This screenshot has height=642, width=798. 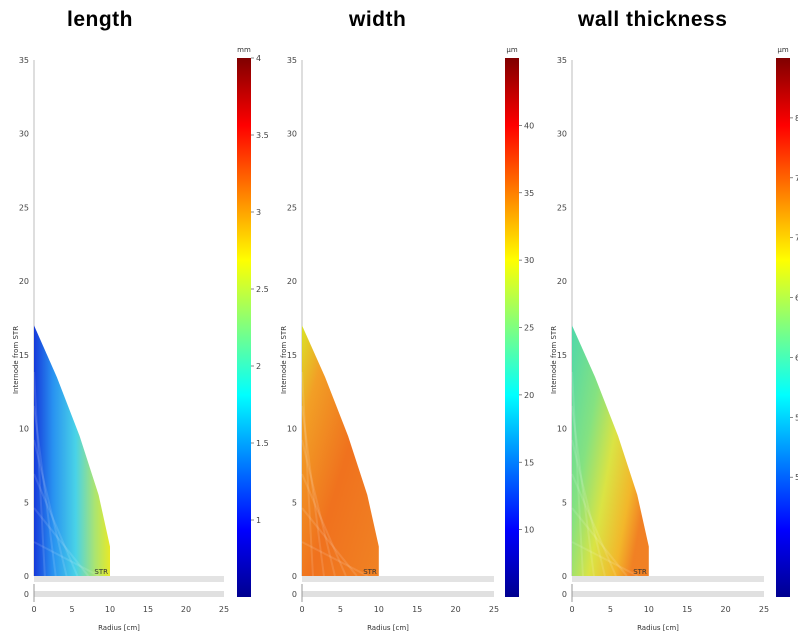 What do you see at coordinates (796, 477) in the screenshot?
I see `colorbar-tick-label: 5` at bounding box center [796, 477].